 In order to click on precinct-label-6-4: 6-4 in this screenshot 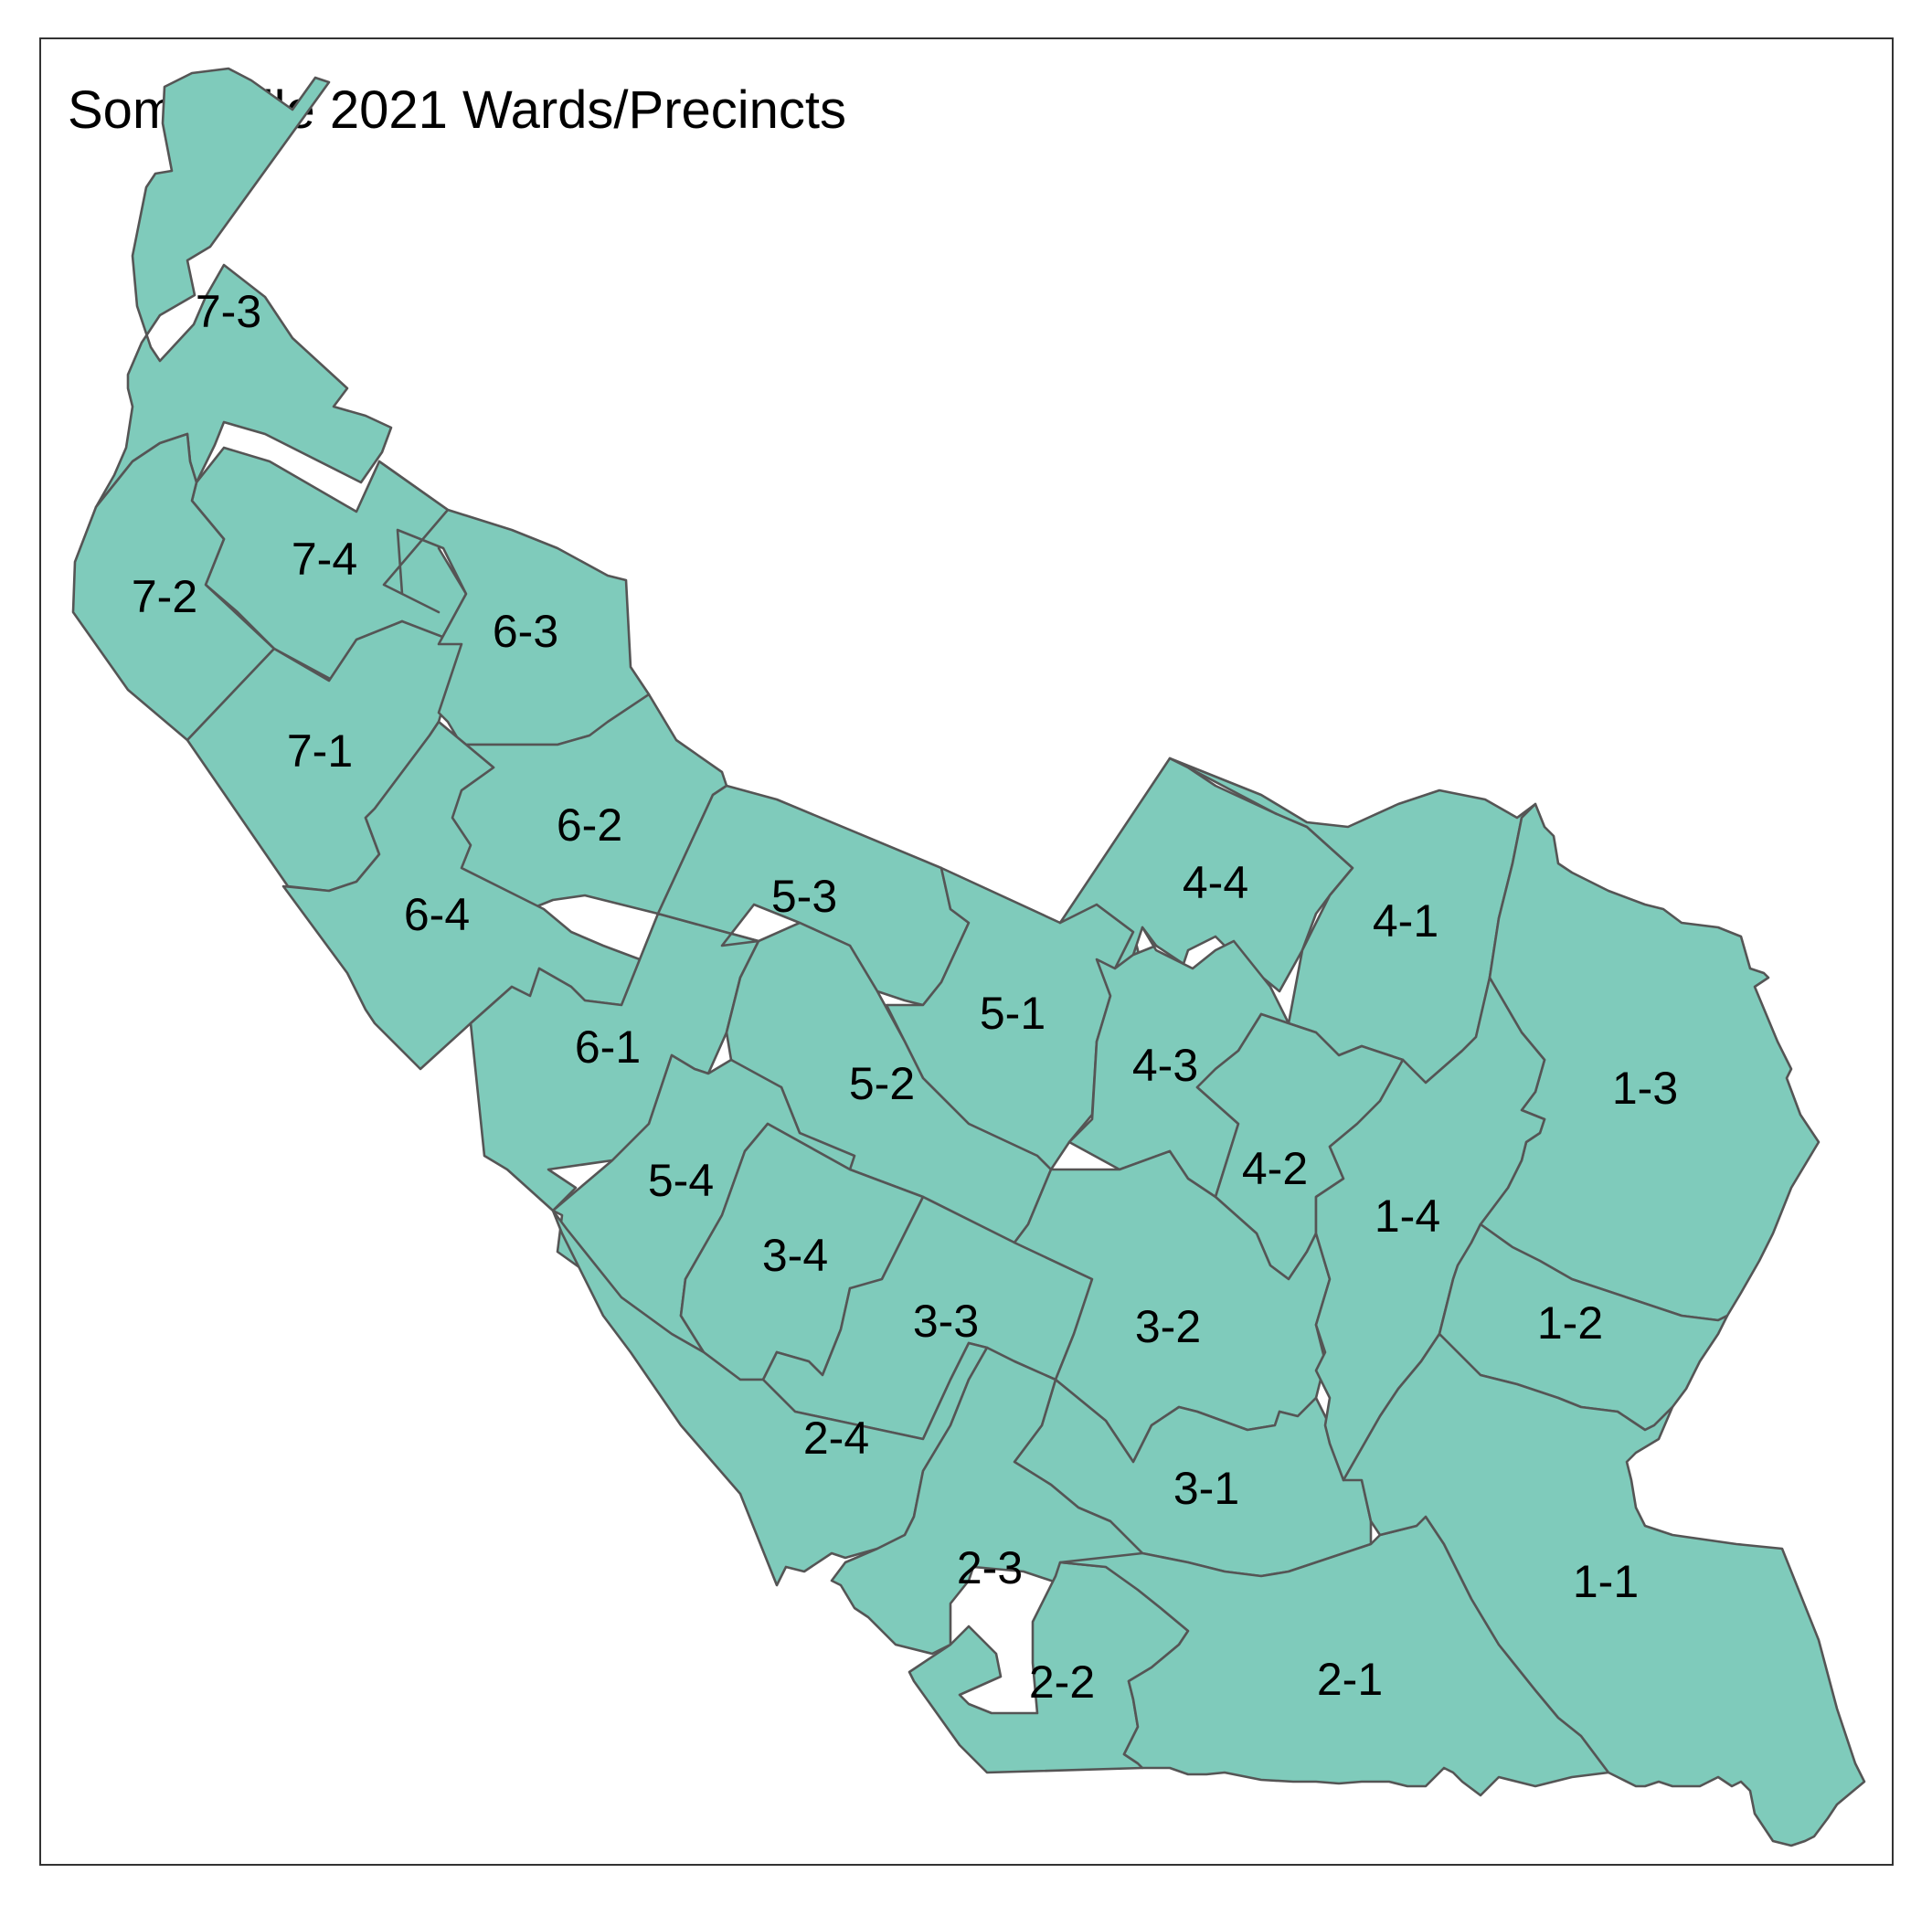, I will do `click(437, 914)`.